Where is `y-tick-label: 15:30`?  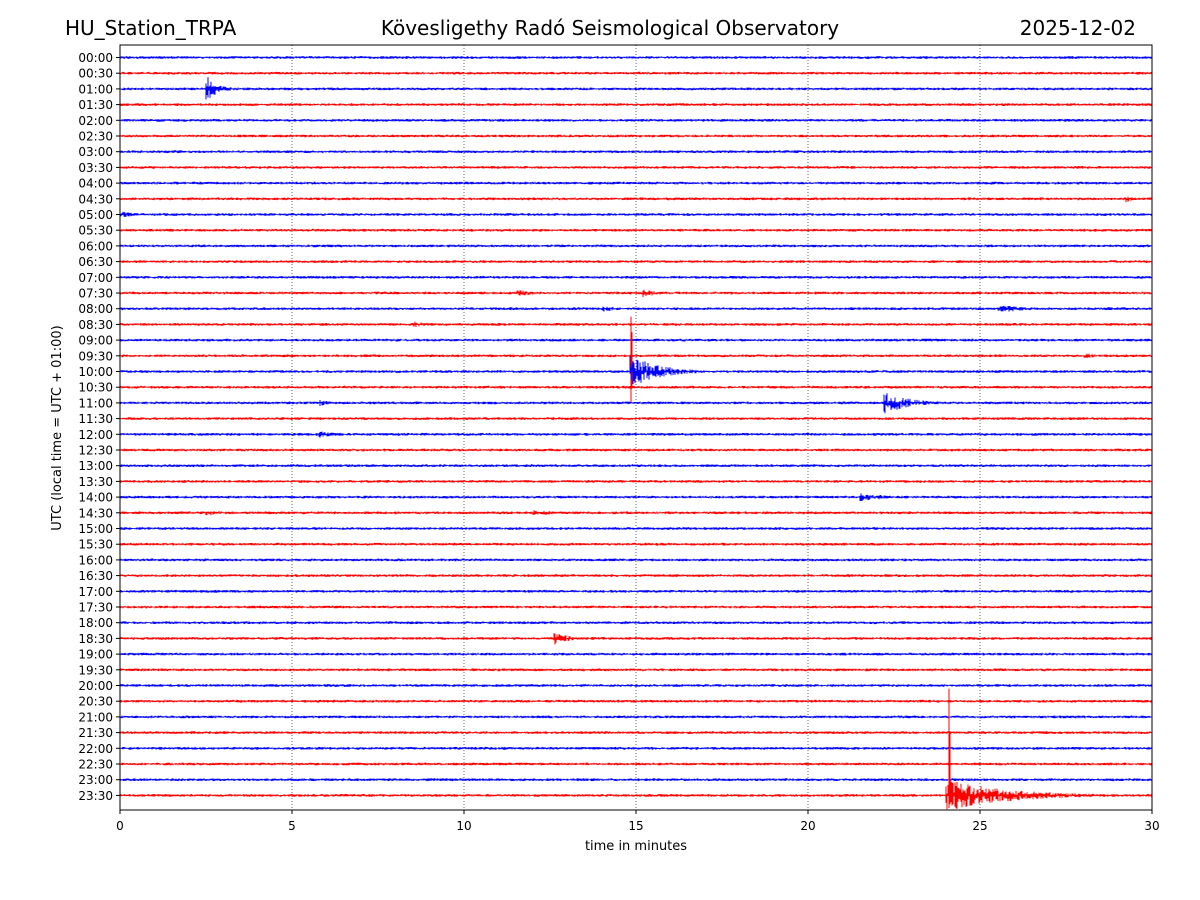 y-tick-label: 15:30 is located at coordinates (95, 545).